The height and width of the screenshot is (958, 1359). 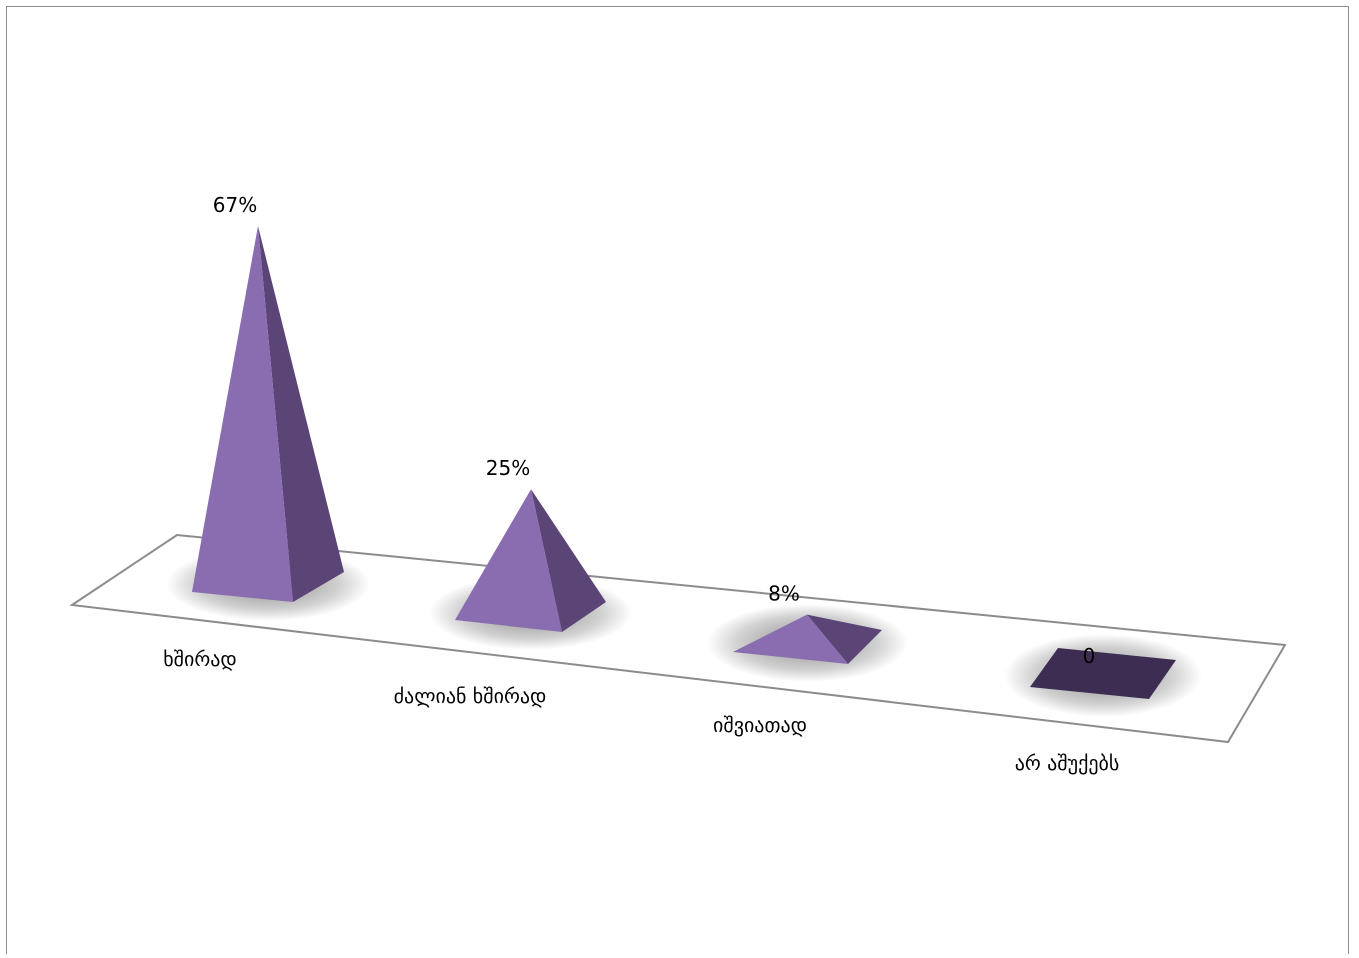 I want to click on data-label: 25%, so click(x=508, y=468).